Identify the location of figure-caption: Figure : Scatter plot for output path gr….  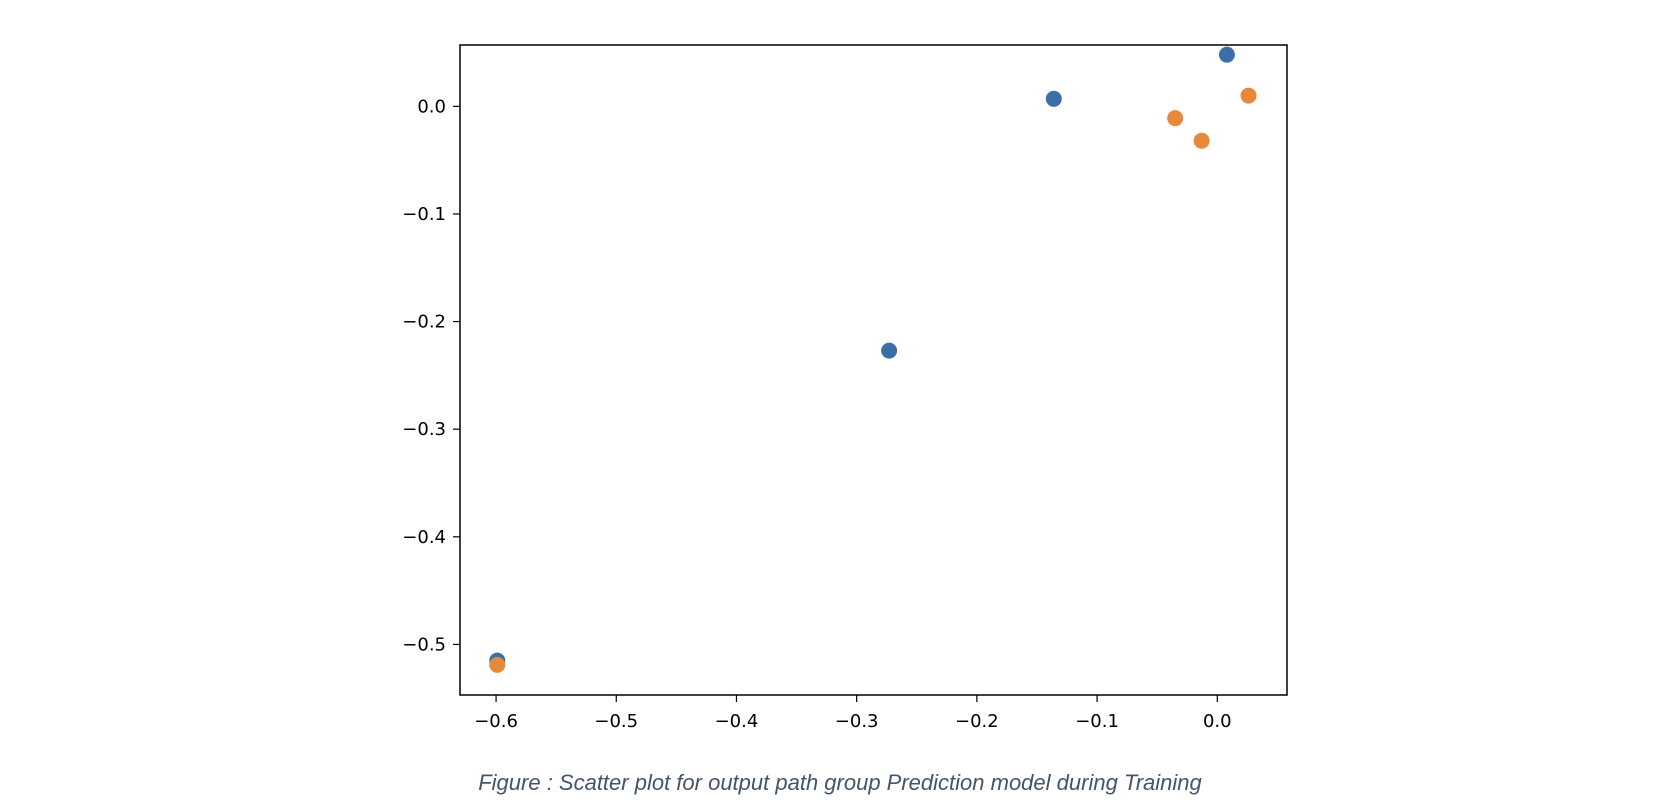
(840, 782).